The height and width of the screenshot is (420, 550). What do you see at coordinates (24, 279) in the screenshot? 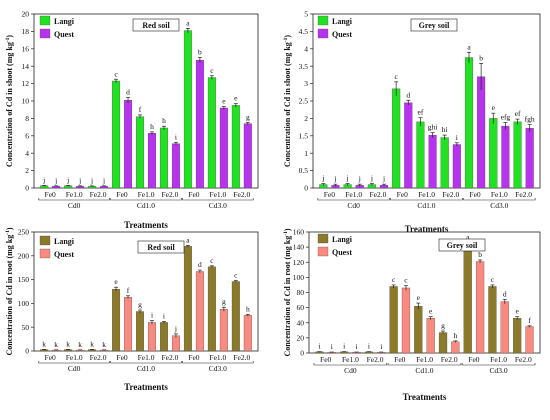
I see `y-tick-label: 150` at bounding box center [24, 279].